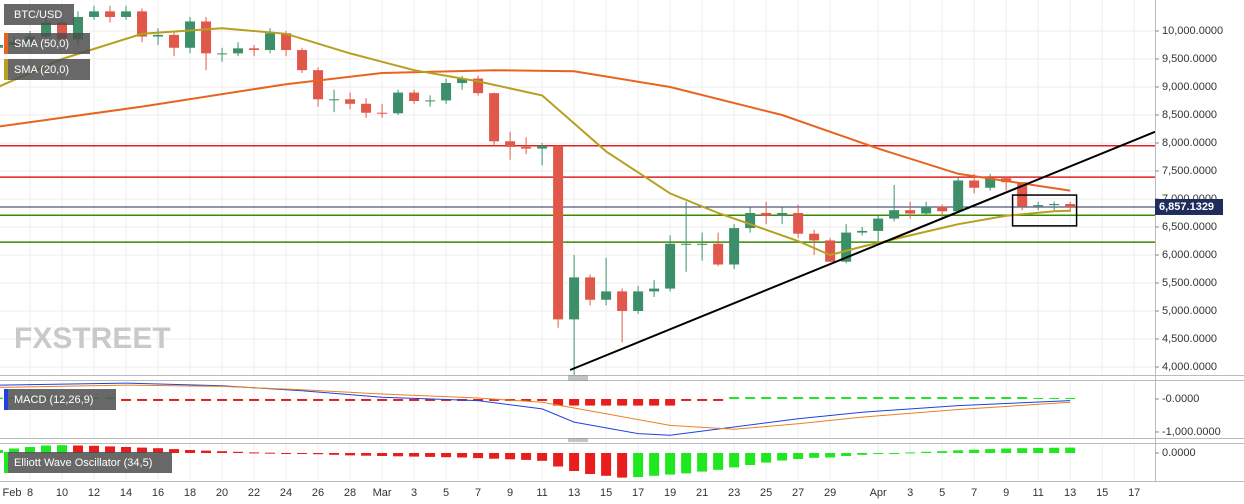  What do you see at coordinates (126, 493) in the screenshot?
I see `x-tick-label: 14` at bounding box center [126, 493].